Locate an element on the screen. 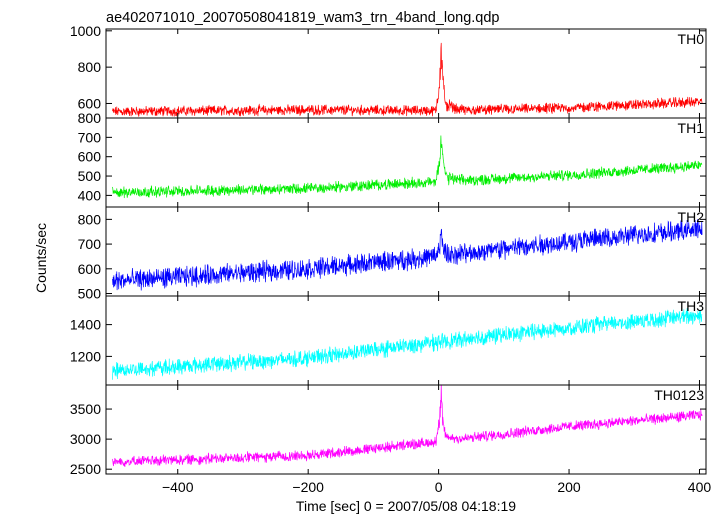  y-tick-label: 3500 is located at coordinates (85, 409).